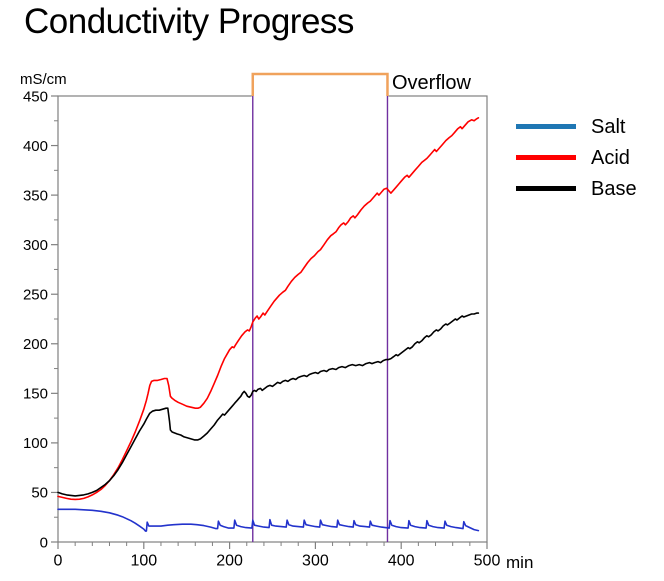  Describe the element at coordinates (143, 560) in the screenshot. I see `x-tick-label: 100` at that location.